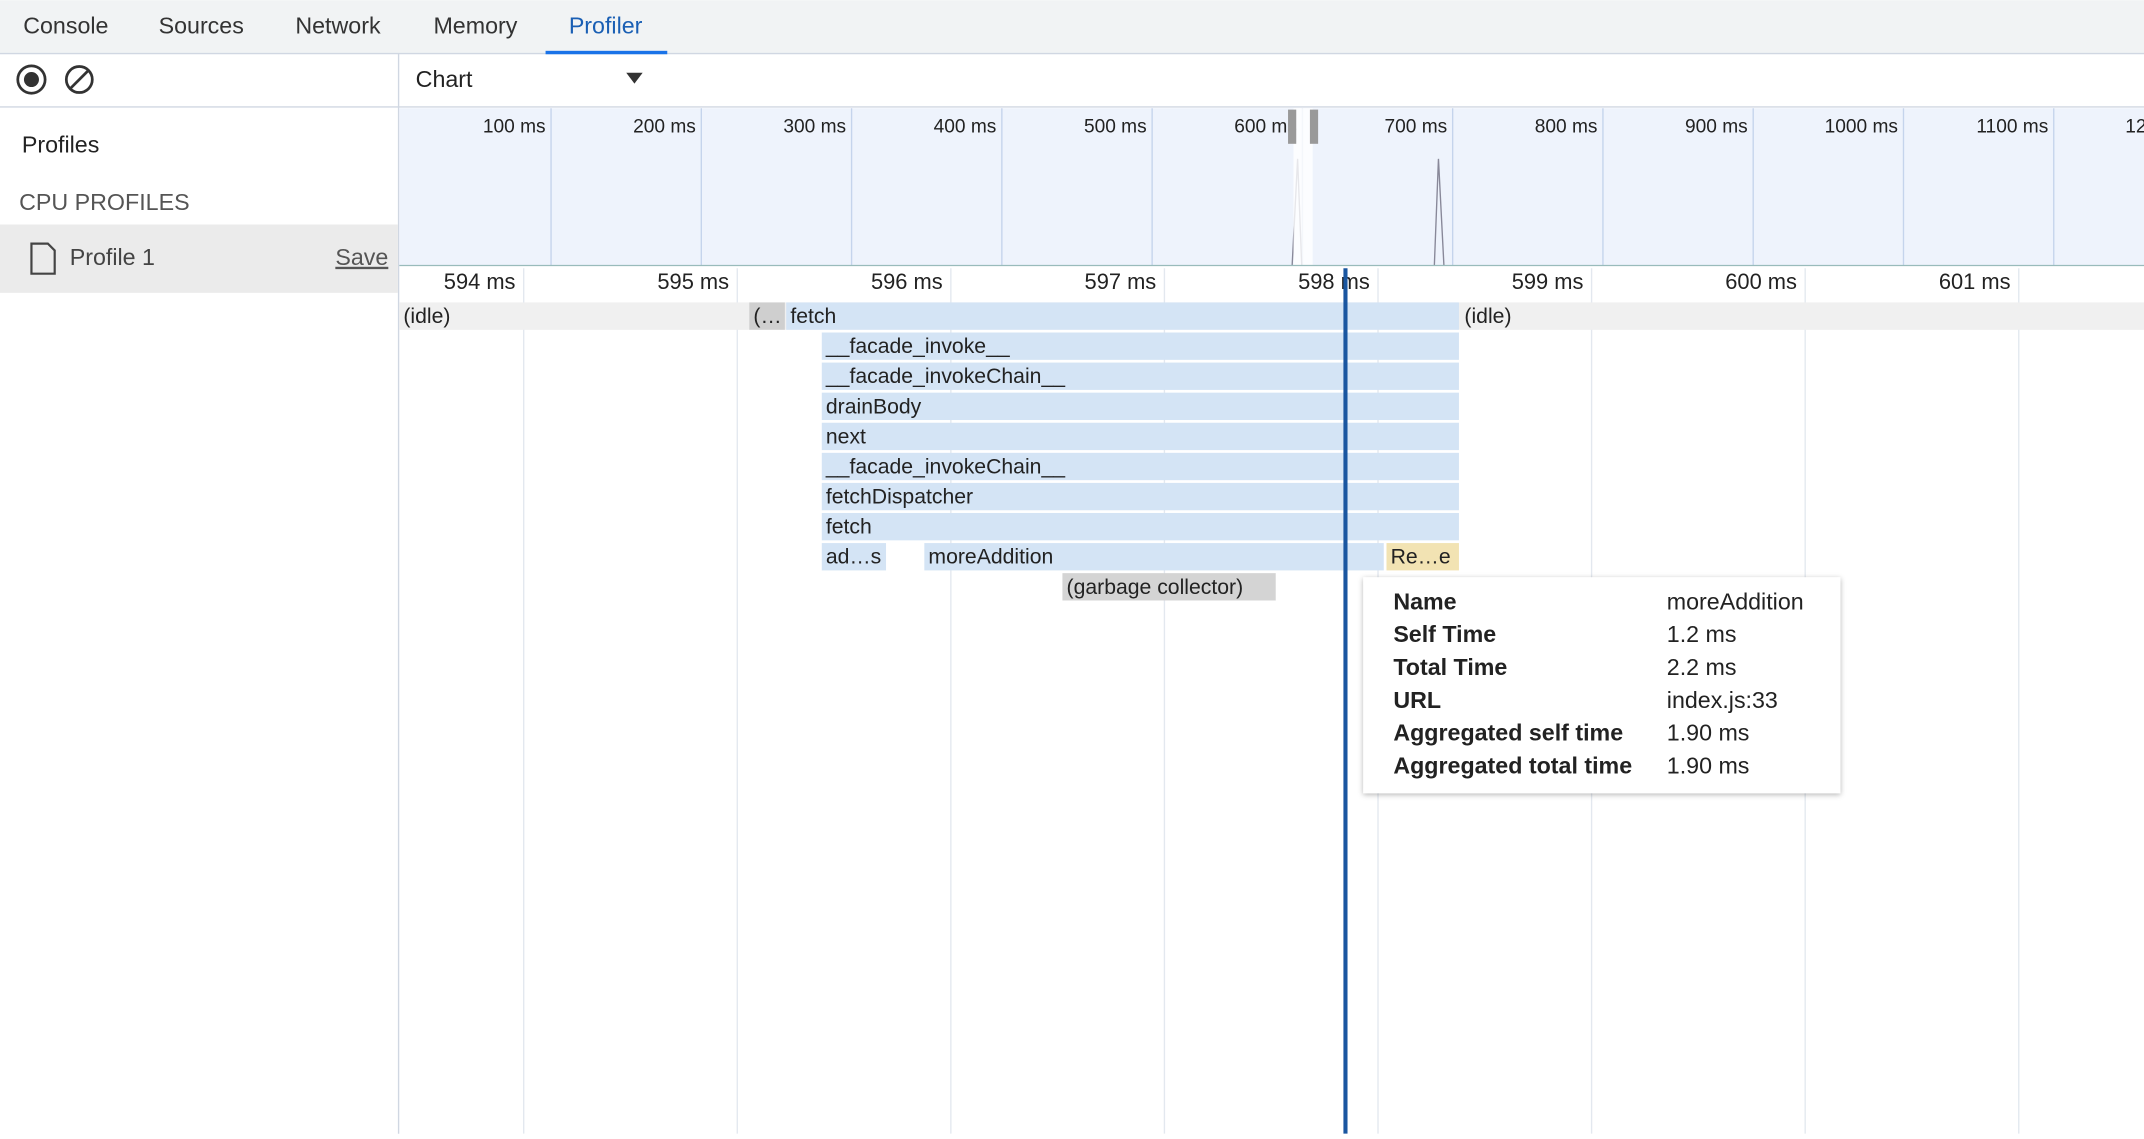 The width and height of the screenshot is (2144, 1139). What do you see at coordinates (1716, 126) in the screenshot?
I see `overview-tick-label: 900 ms` at bounding box center [1716, 126].